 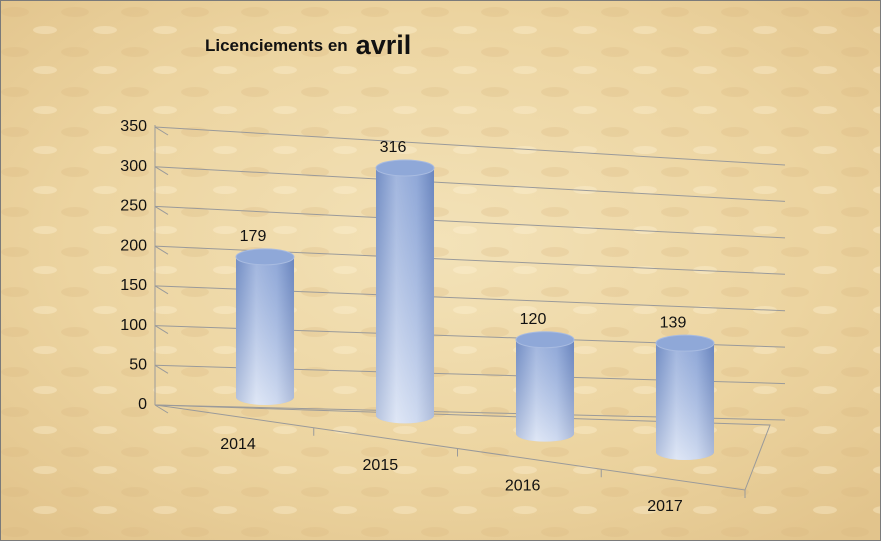 What do you see at coordinates (308, 45) in the screenshot?
I see `chart-title: Licenciements en avril` at bounding box center [308, 45].